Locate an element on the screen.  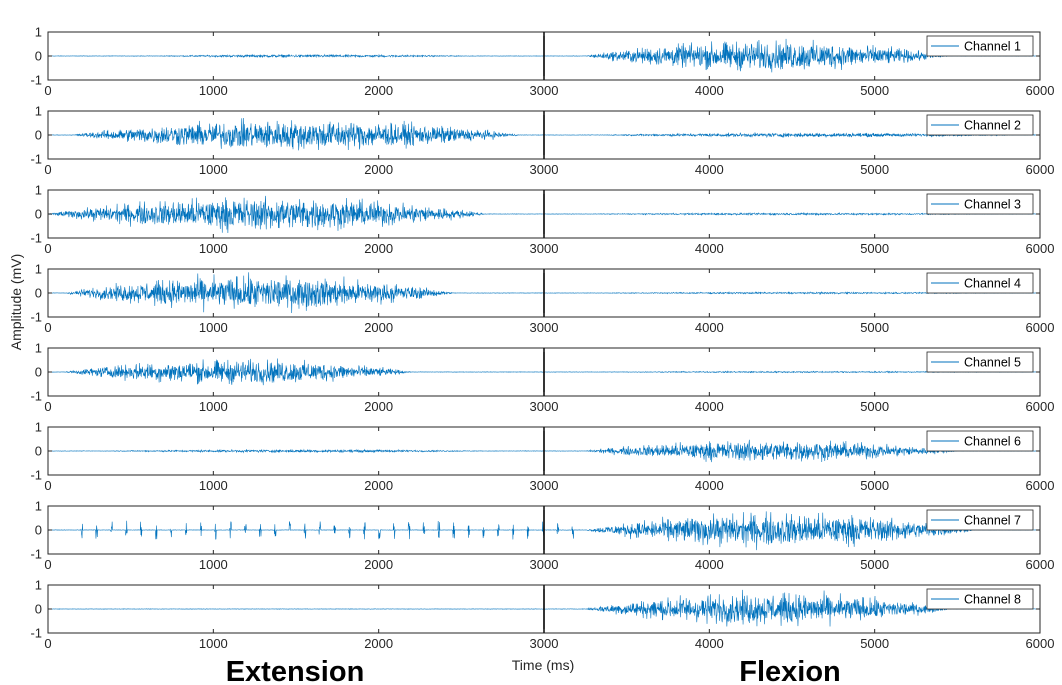
legend-entry: Channel 6 is located at coordinates (992, 442).